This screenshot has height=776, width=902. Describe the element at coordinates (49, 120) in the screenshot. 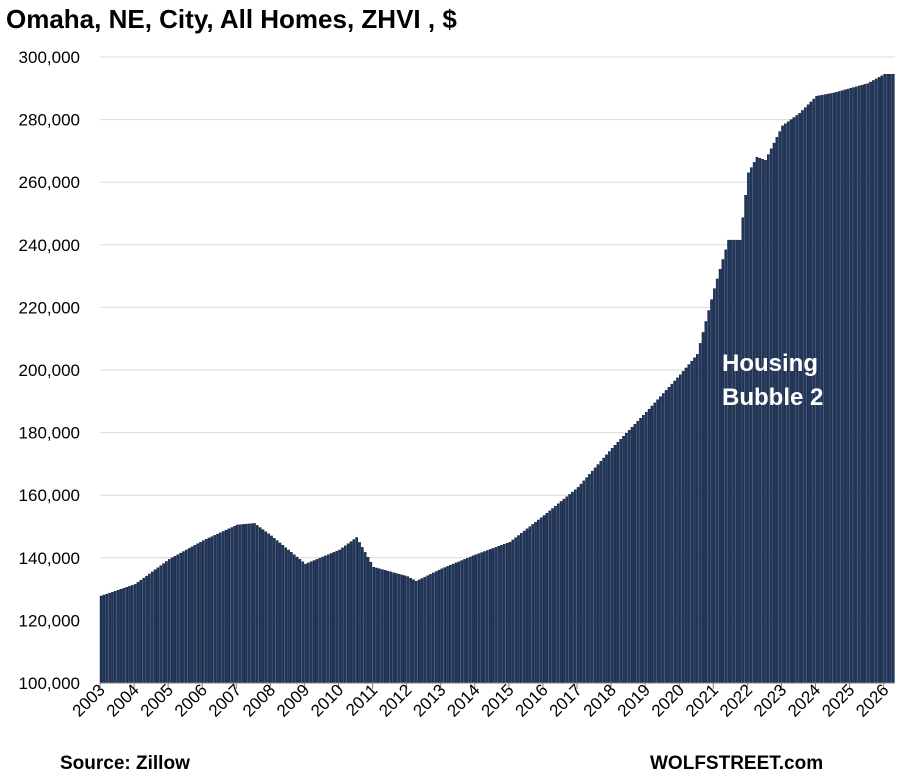

I see `y-tick-label: 280,000` at that location.